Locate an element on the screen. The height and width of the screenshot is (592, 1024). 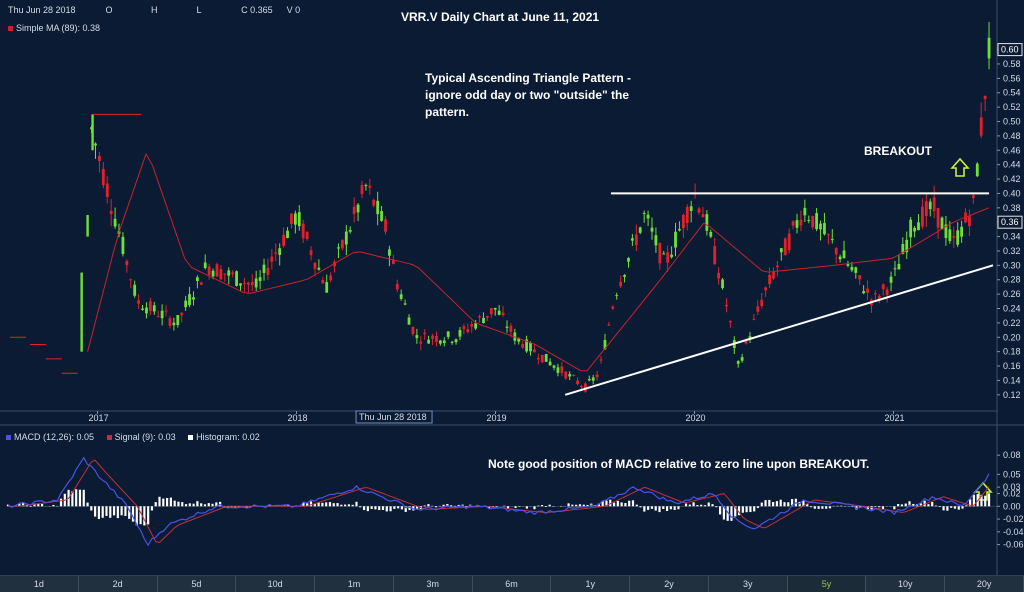
price-y-tick-label: 0.28 is located at coordinates (1012, 280).